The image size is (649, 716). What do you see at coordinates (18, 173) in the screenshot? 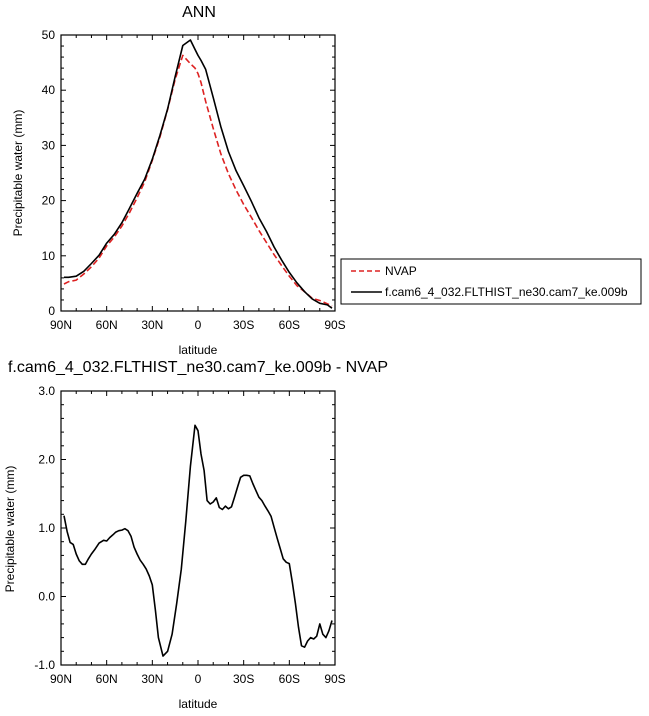
I see `y-axis-label-top: Precipitable water (mm)` at bounding box center [18, 173].